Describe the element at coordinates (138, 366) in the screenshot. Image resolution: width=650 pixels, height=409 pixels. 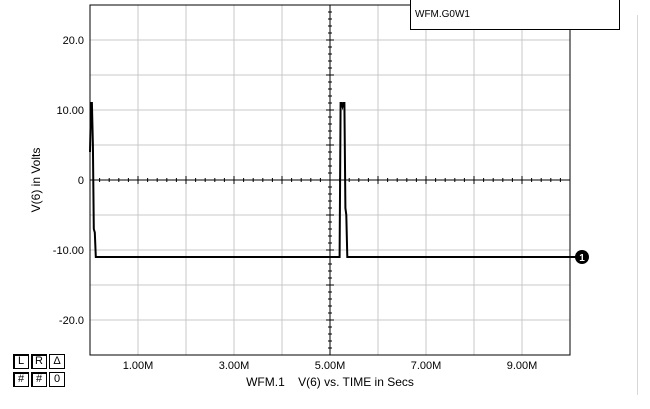
I see `x-tick-label: 1.00M` at that location.